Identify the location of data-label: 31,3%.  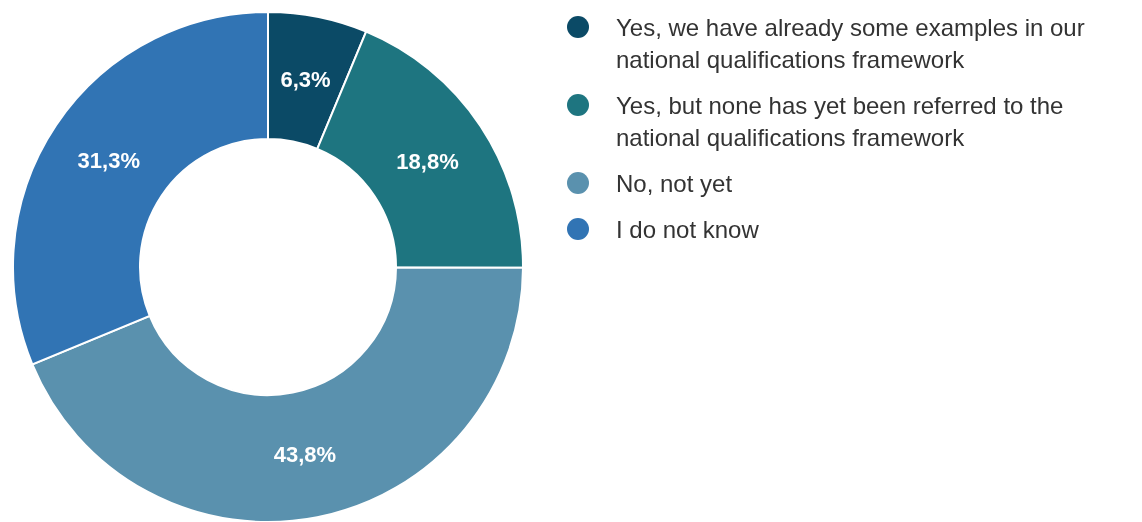
(109, 161).